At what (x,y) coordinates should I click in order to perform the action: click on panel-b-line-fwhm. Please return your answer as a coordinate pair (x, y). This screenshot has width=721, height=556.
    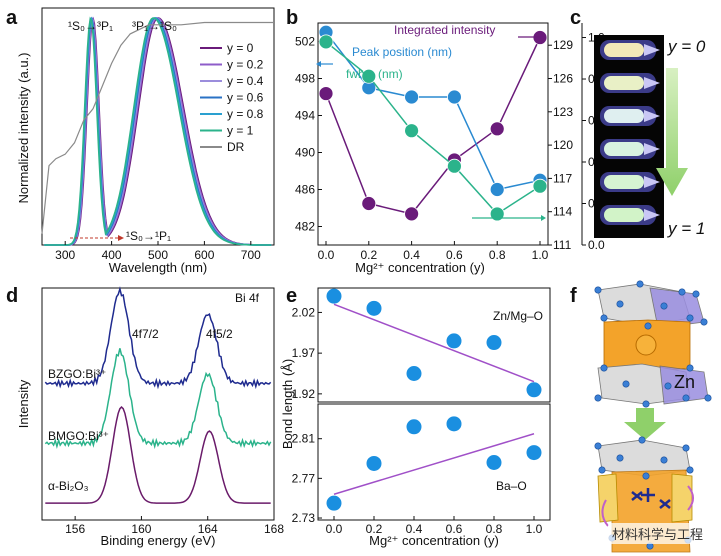
    Looking at the image, I should click on (433, 128).